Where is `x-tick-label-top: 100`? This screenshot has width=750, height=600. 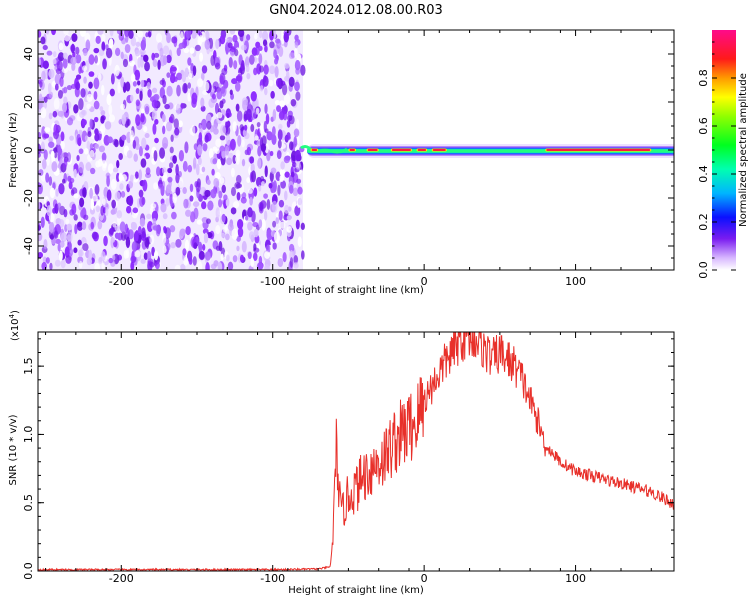
x-tick-label-top: 100 is located at coordinates (575, 281).